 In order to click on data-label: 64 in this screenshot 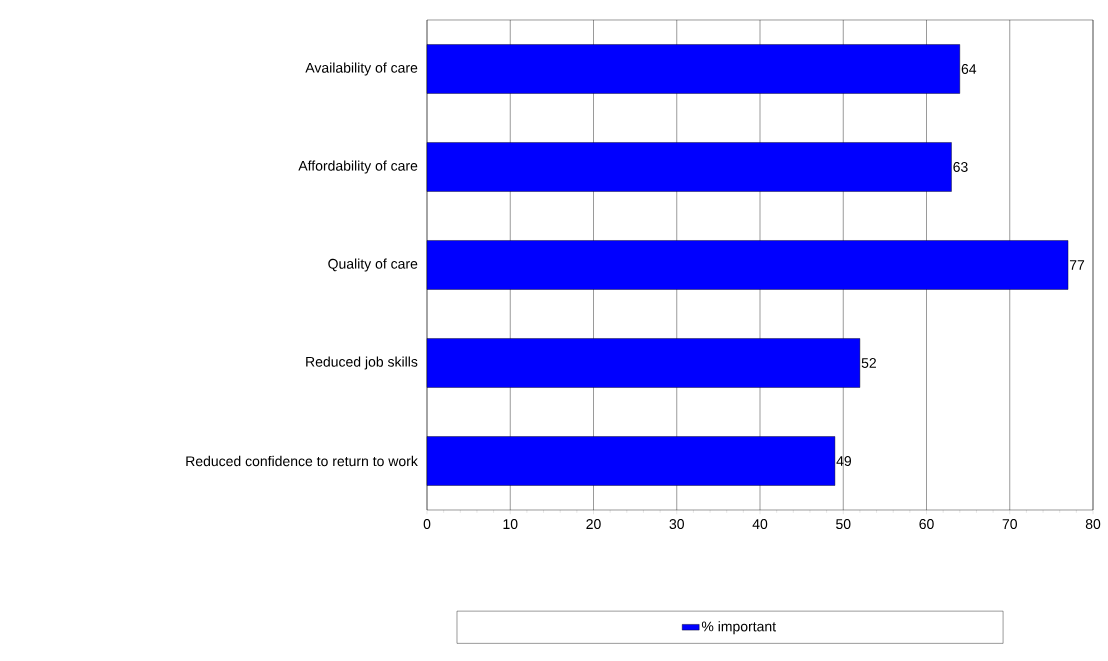, I will do `click(969, 69)`.